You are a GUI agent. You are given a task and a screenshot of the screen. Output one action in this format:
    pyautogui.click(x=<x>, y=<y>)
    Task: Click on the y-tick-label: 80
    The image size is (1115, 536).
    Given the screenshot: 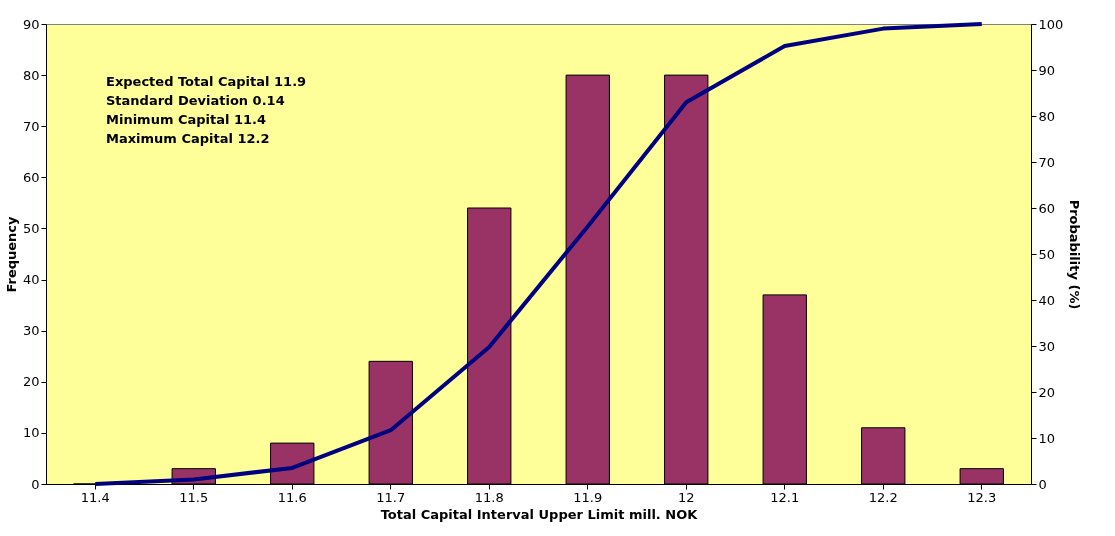 What is the action you would take?
    pyautogui.click(x=31, y=75)
    